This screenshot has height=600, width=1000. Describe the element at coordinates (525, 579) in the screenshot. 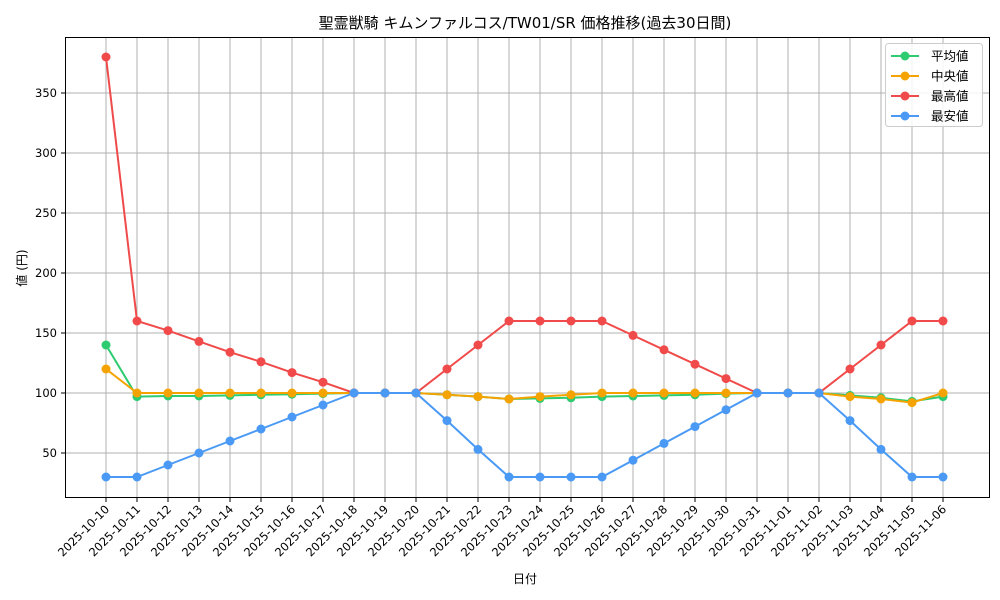

I see `x-axis-label: 日付` at that location.